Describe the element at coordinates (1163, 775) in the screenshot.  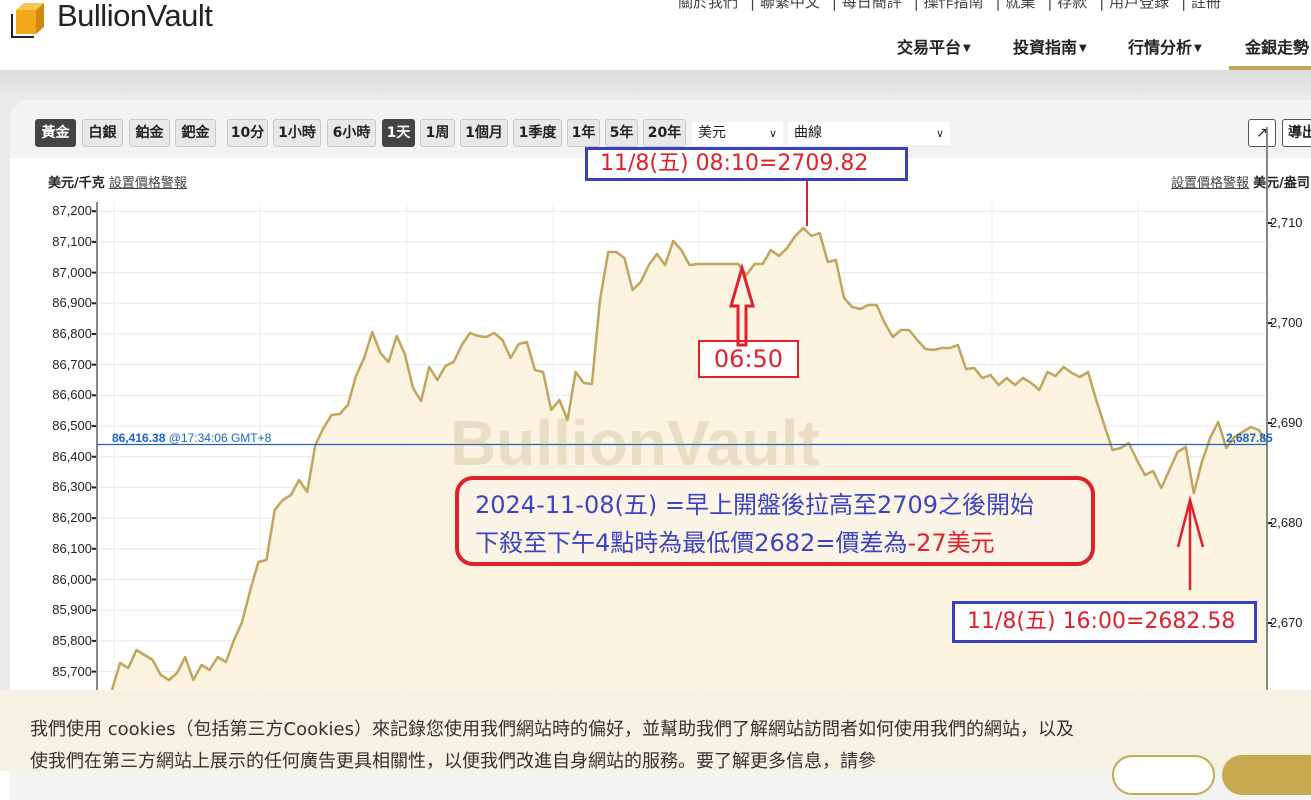
I see `cookie-settings-button` at that location.